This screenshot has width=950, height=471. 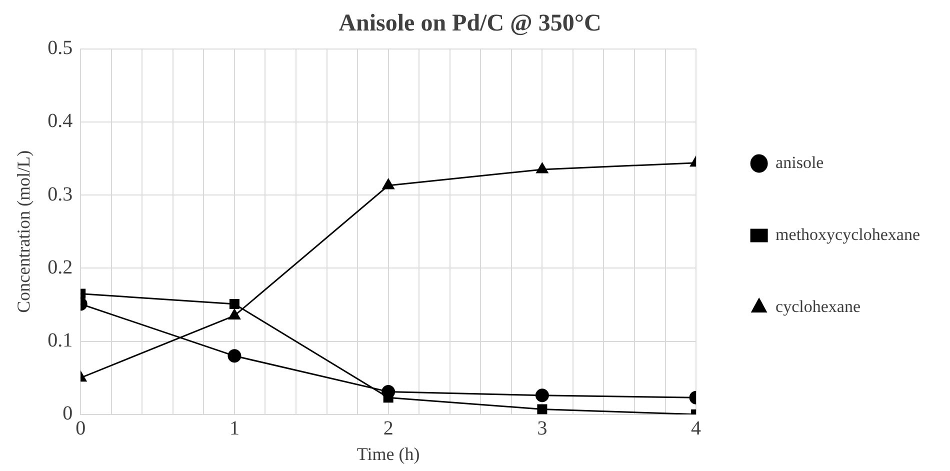 I want to click on x-tick-label: 1, so click(x=234, y=429).